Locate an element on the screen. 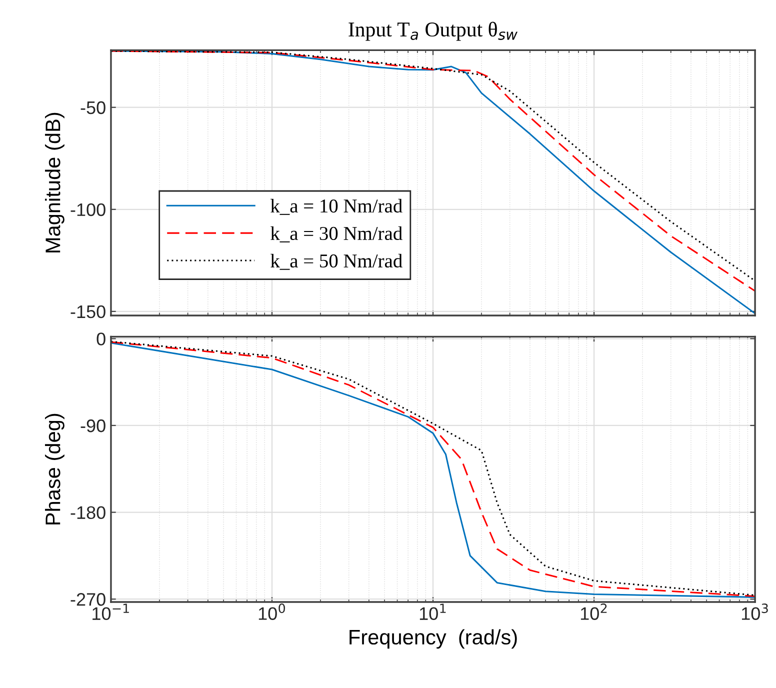 This screenshot has width=776, height=688. legend-label: k_a = 30 Nm/rad is located at coordinates (336, 234).